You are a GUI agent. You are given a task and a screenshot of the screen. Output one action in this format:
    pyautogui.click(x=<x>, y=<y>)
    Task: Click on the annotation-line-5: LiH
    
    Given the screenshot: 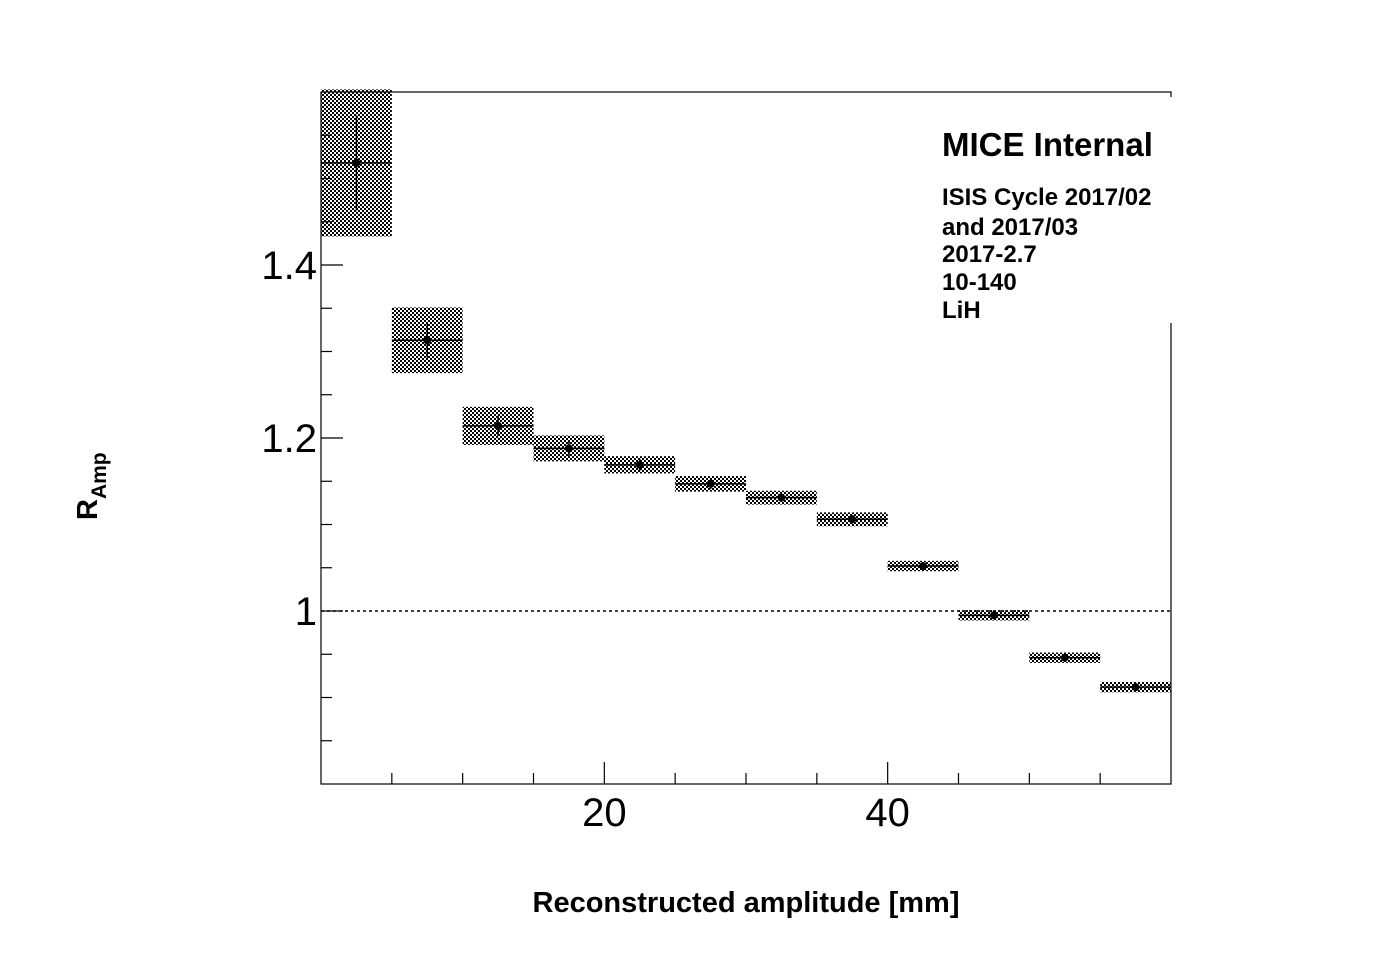 What is the action you would take?
    pyautogui.click(x=961, y=310)
    